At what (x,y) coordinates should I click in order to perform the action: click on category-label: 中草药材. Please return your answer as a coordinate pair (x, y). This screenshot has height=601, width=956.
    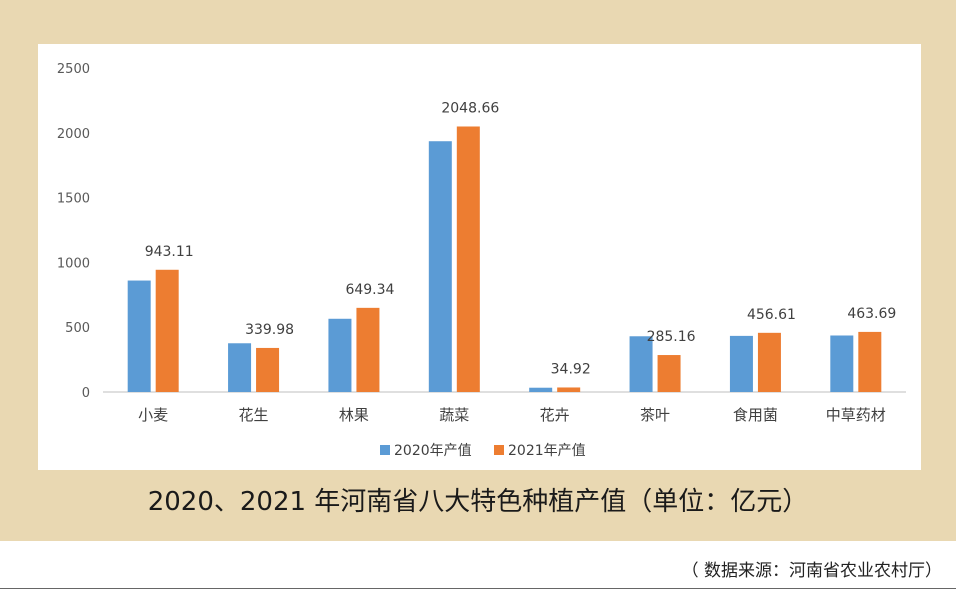
    Looking at the image, I should click on (856, 415).